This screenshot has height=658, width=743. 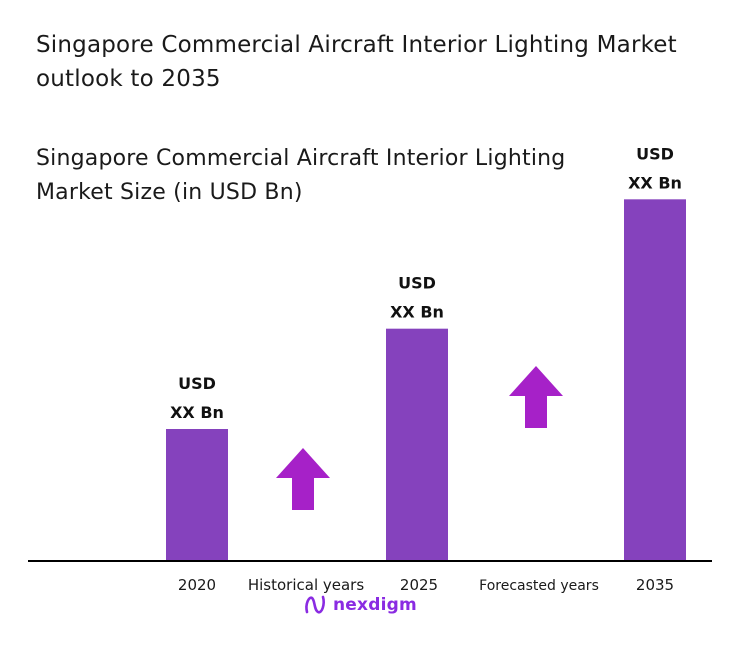 What do you see at coordinates (375, 605) in the screenshot?
I see `brand-name: nexdigm` at bounding box center [375, 605].